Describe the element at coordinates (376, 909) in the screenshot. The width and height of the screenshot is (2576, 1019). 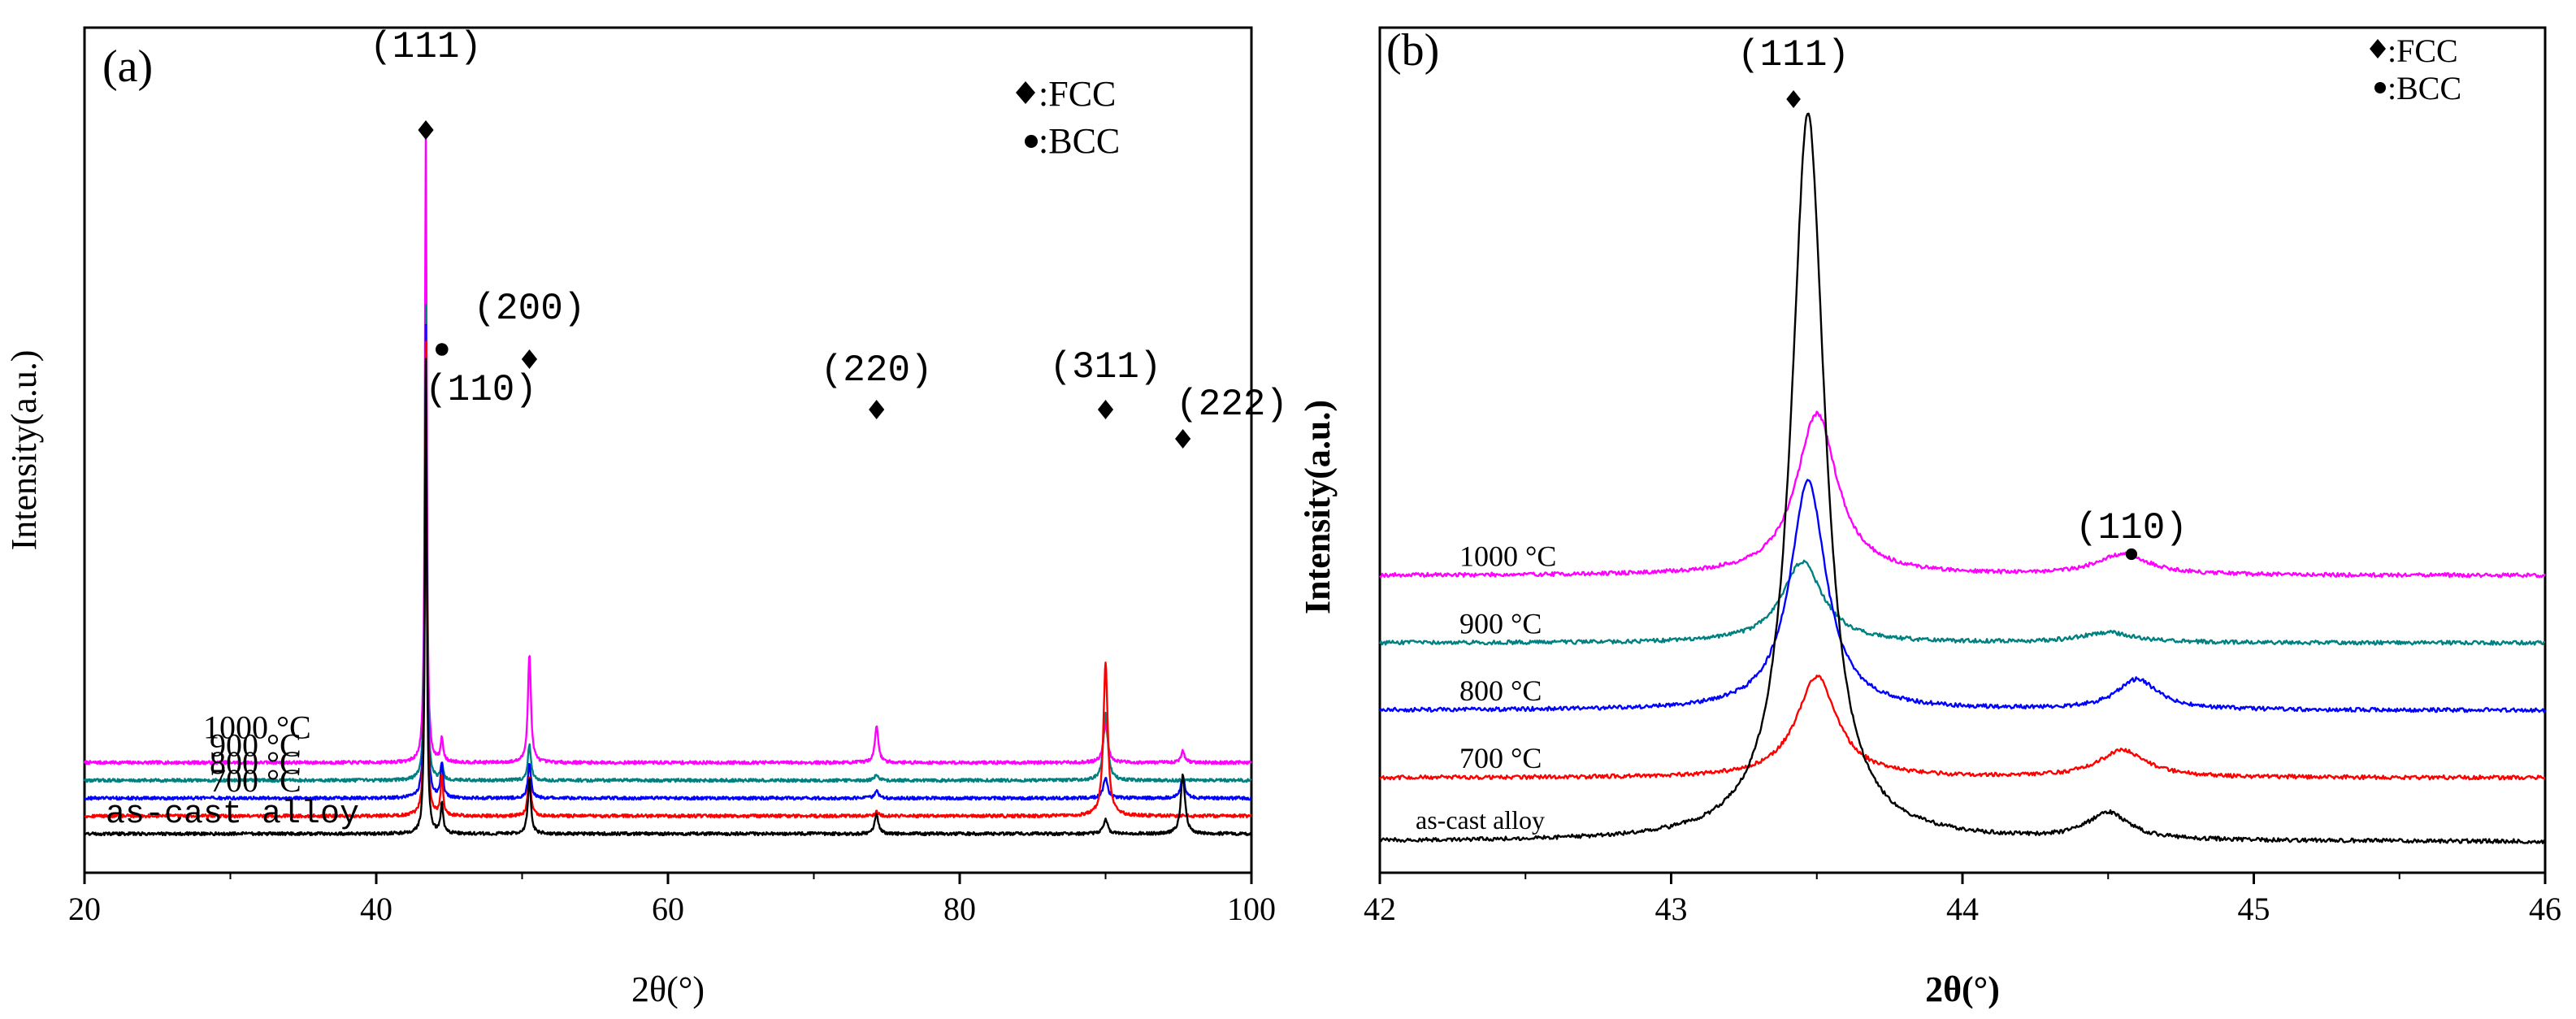
I see `x-tick-label: 40` at that location.